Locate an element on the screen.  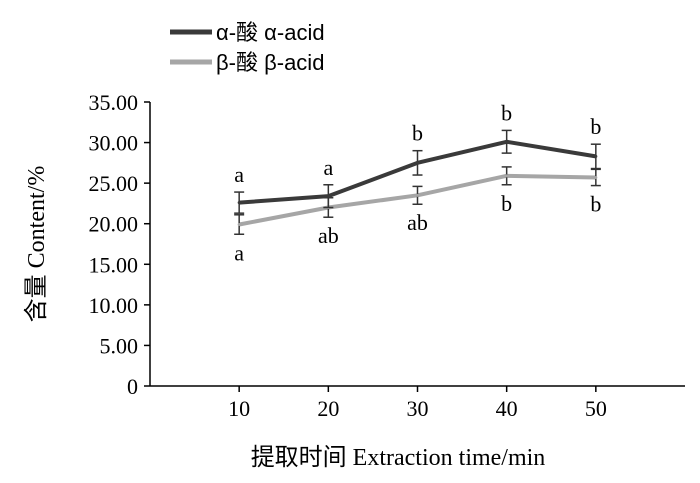
y-tick-label: 20.00 is located at coordinates (114, 224).